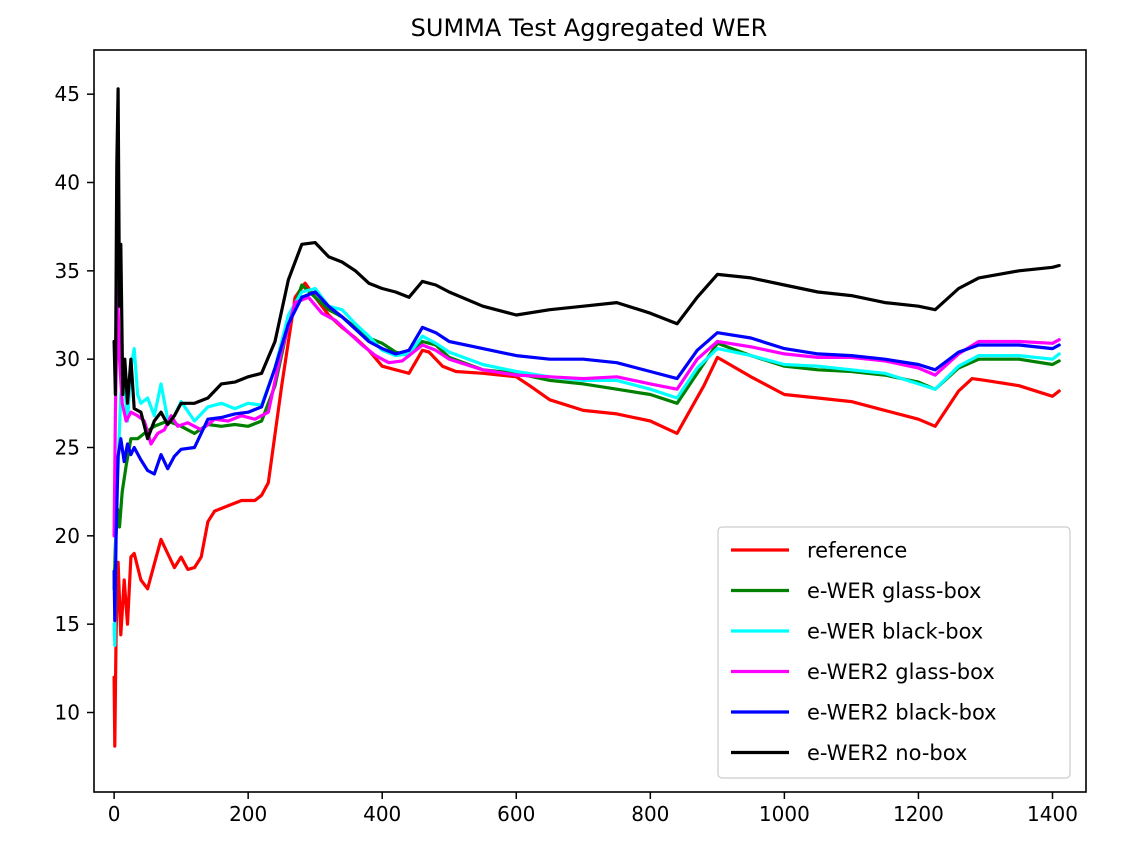 Image resolution: width=1123 pixels, height=847 pixels. What do you see at coordinates (901, 672) in the screenshot?
I see `legend-label: e-WER2 glass-box` at bounding box center [901, 672].